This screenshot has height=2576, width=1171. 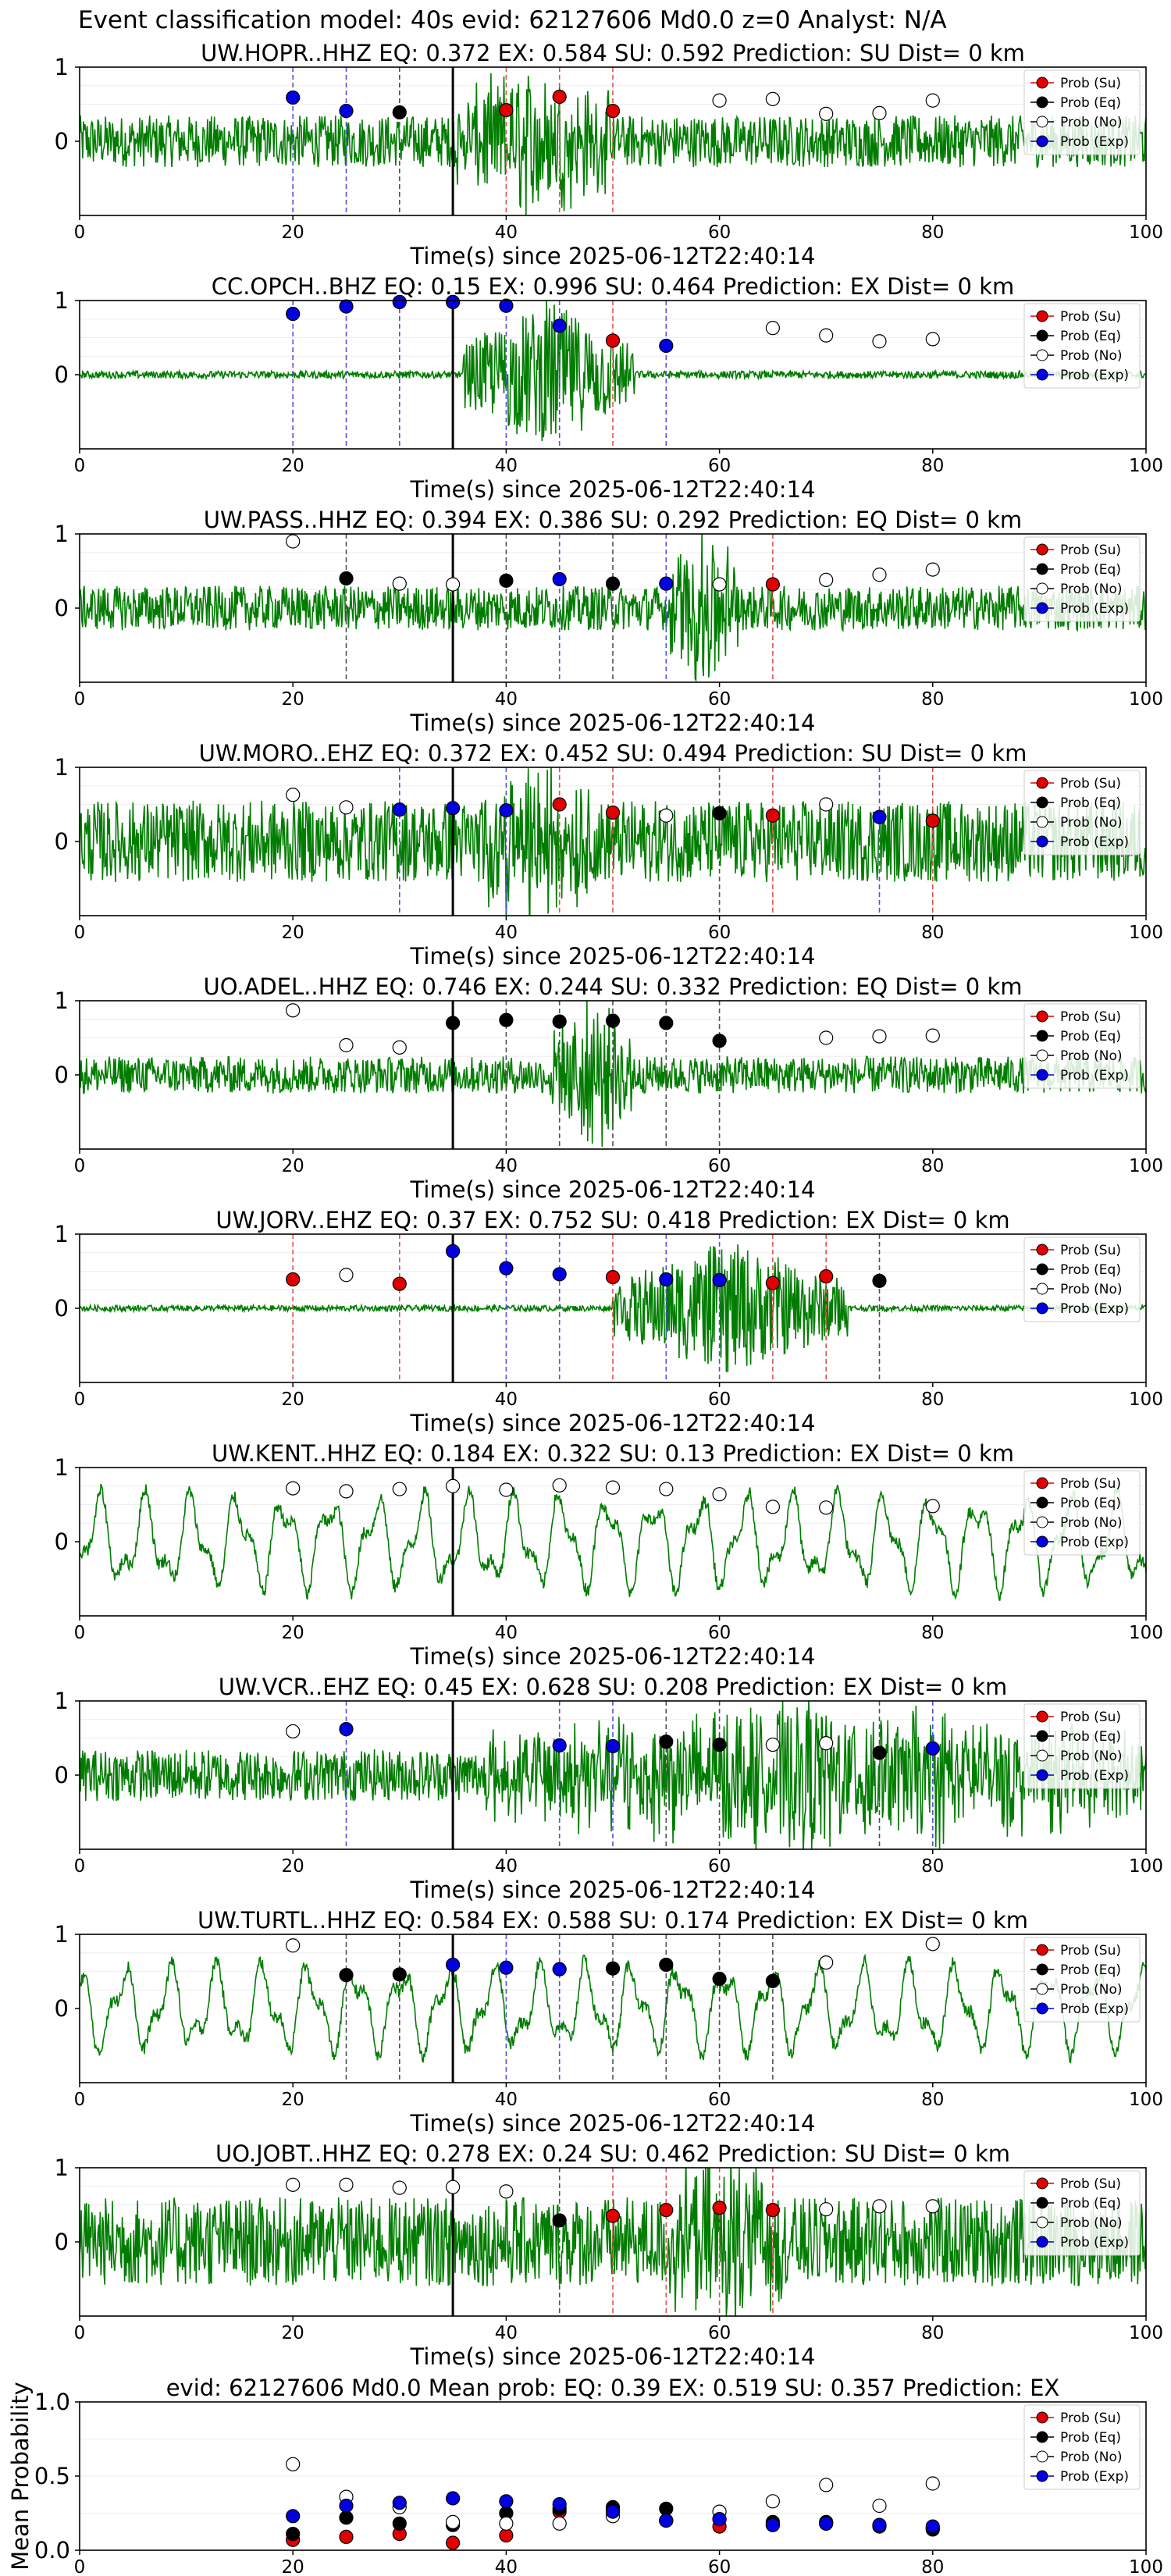 What do you see at coordinates (52, 2476) in the screenshot?
I see `y-tick-label: 0.5` at bounding box center [52, 2476].